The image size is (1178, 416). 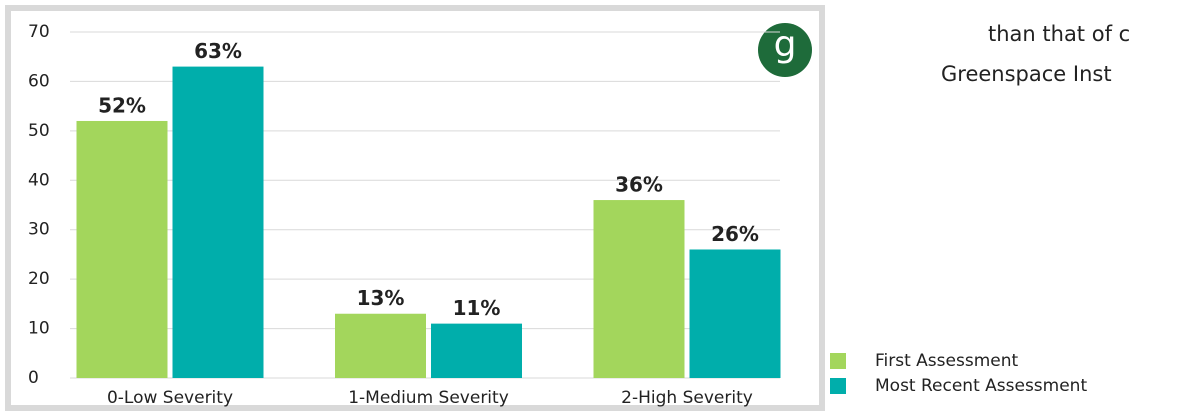 What do you see at coordinates (981, 386) in the screenshot?
I see `legend-label: Most Recent Assessment` at bounding box center [981, 386].